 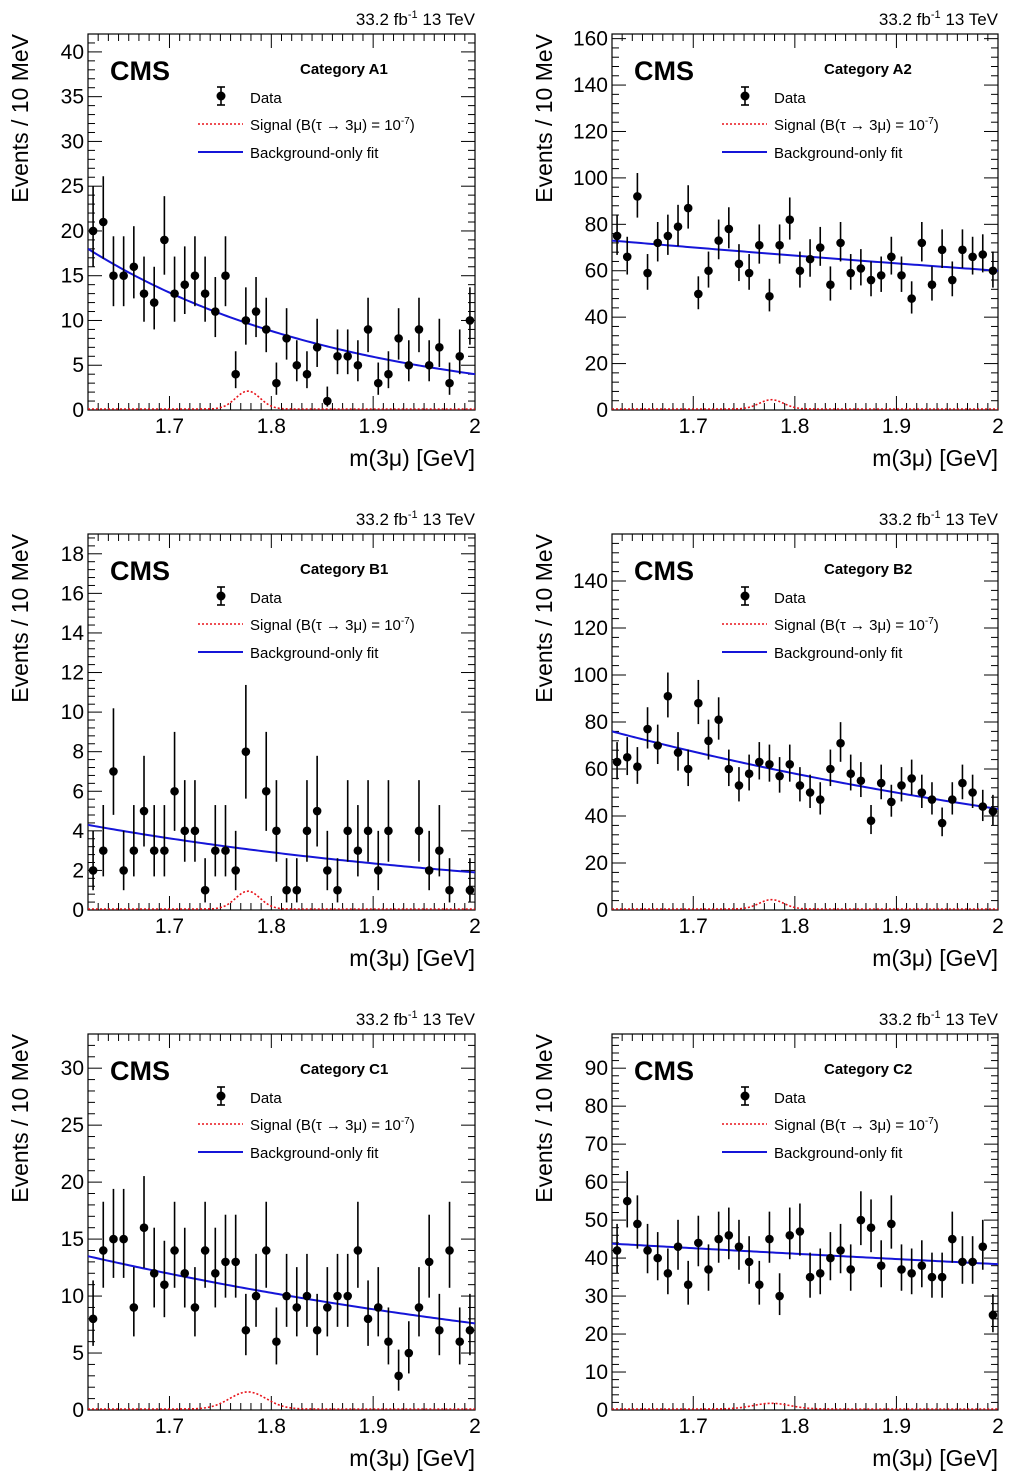 I want to click on y-axis: 0 20 40 60 80 100 120 140, so click(x=785, y=727).